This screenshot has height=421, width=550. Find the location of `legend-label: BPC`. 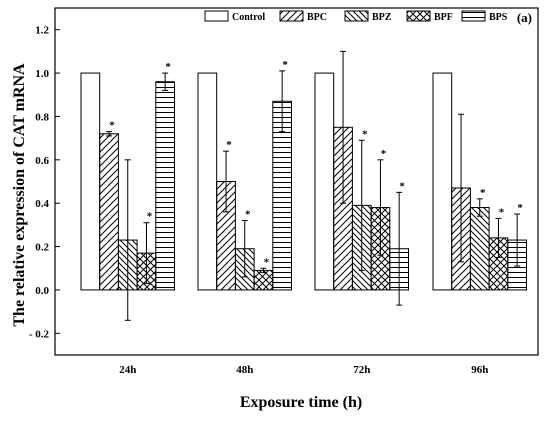

legend-label: BPC is located at coordinates (317, 17).